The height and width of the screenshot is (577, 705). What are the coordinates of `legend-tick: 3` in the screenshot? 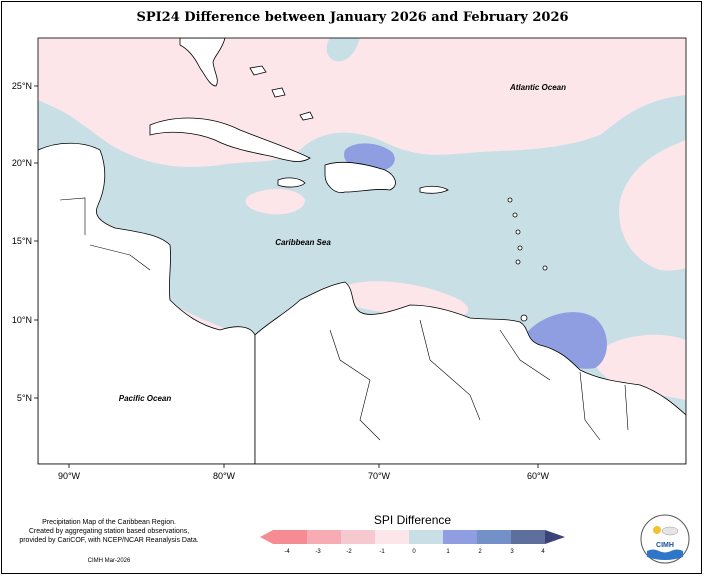 It's located at (512, 552).